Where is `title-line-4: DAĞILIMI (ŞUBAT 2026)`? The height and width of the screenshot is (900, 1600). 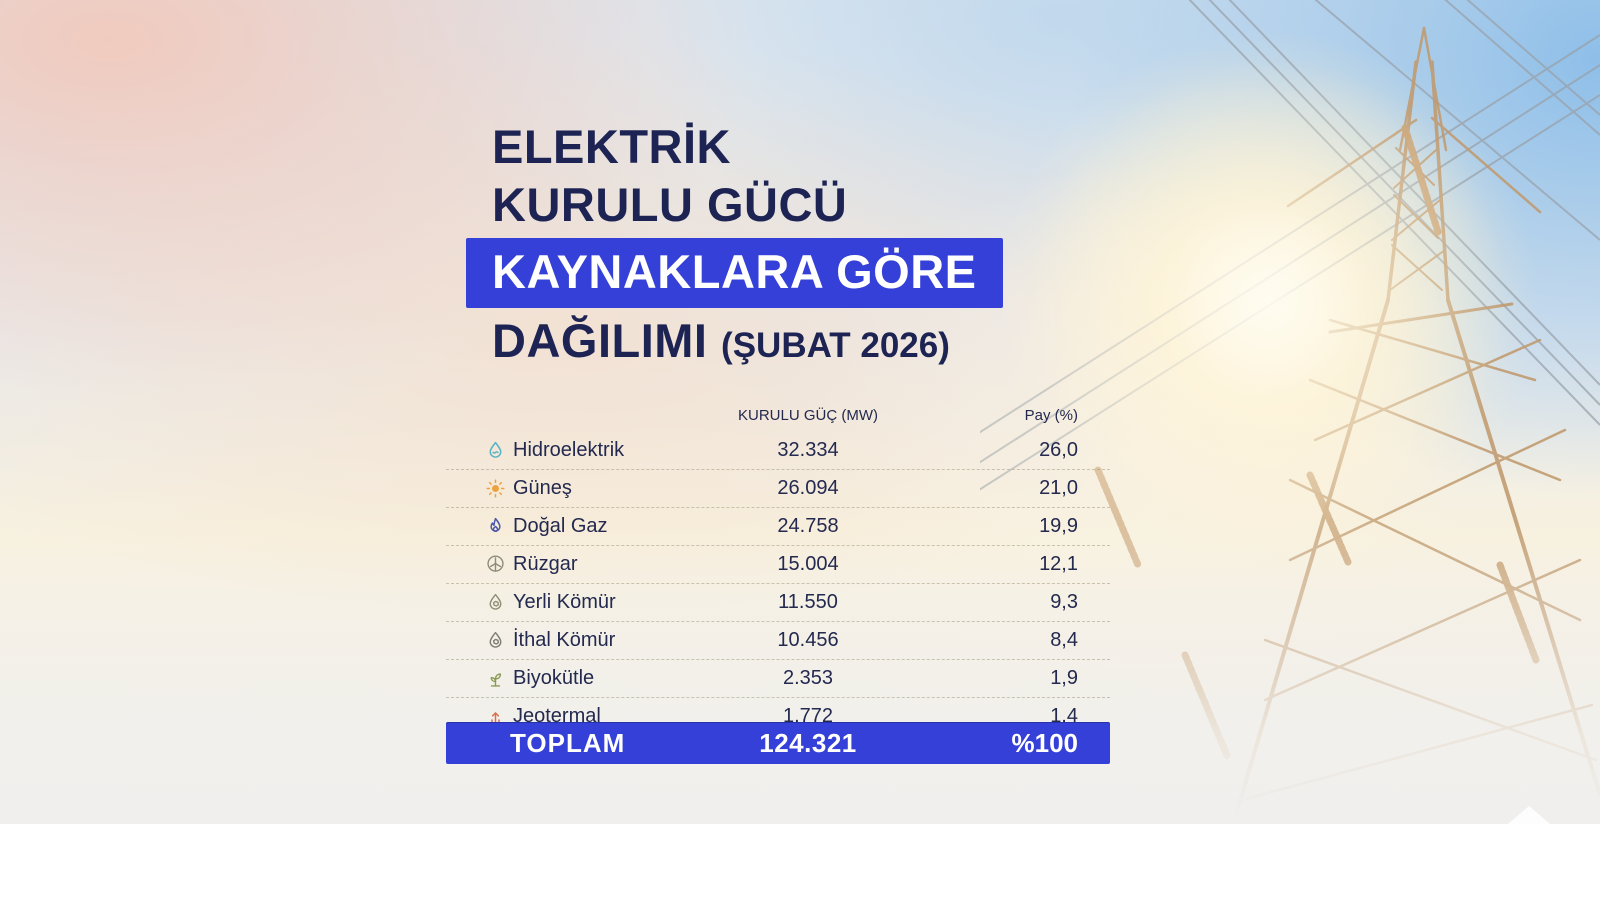
title-line-4: DAĞILIMI (ŞUBAT 2026) is located at coordinates (747, 343).